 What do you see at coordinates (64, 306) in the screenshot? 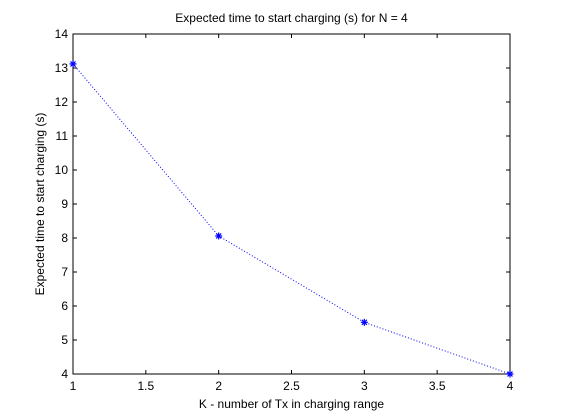
I see `y-tick-label: 6` at bounding box center [64, 306].